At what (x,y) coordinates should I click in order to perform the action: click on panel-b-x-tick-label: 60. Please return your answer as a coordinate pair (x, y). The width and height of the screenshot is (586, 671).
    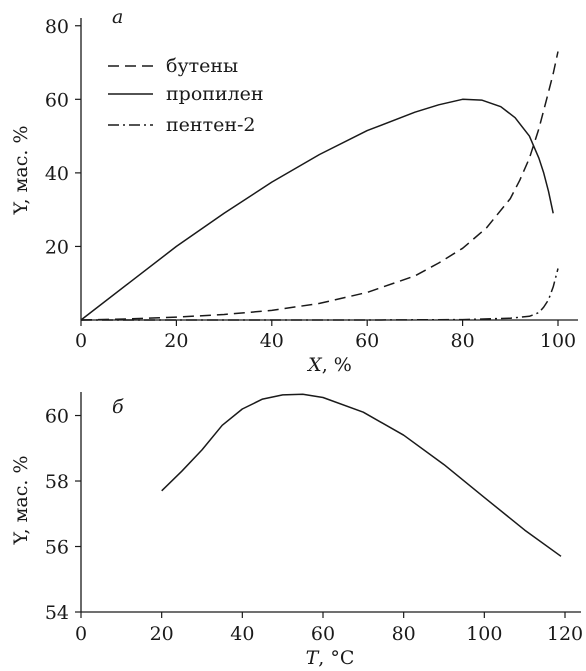
    Looking at the image, I should click on (323, 634).